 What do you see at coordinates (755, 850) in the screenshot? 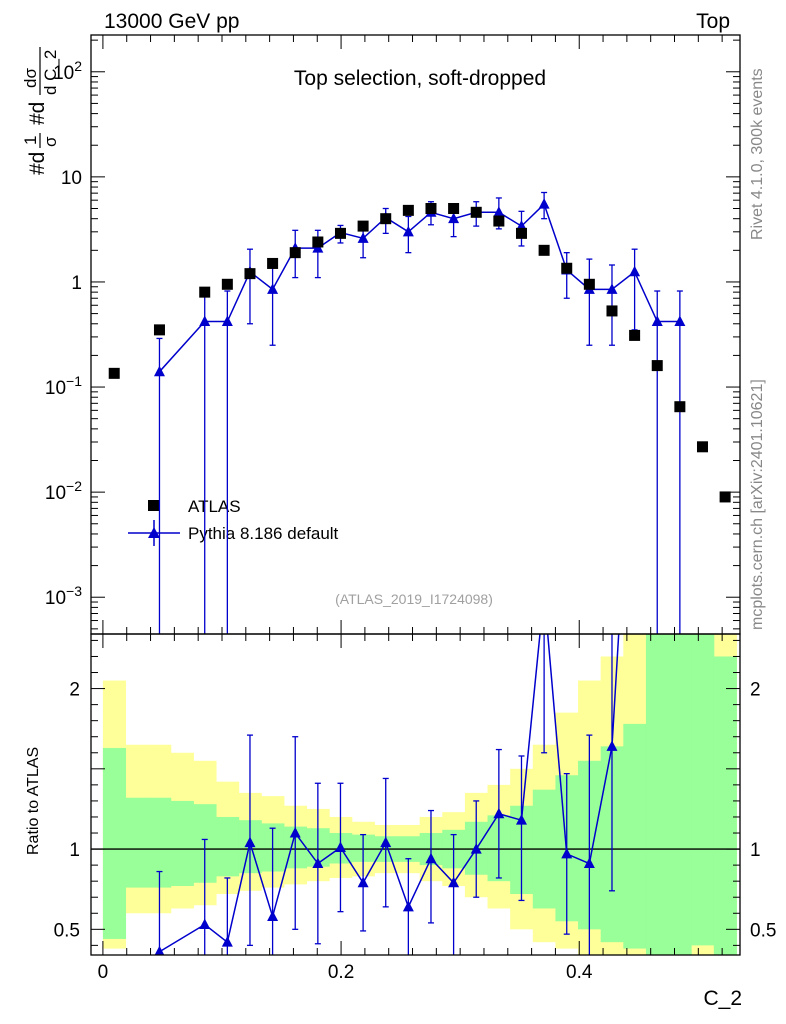
I see `ratio-y-tick-label-right: 1` at bounding box center [755, 850].